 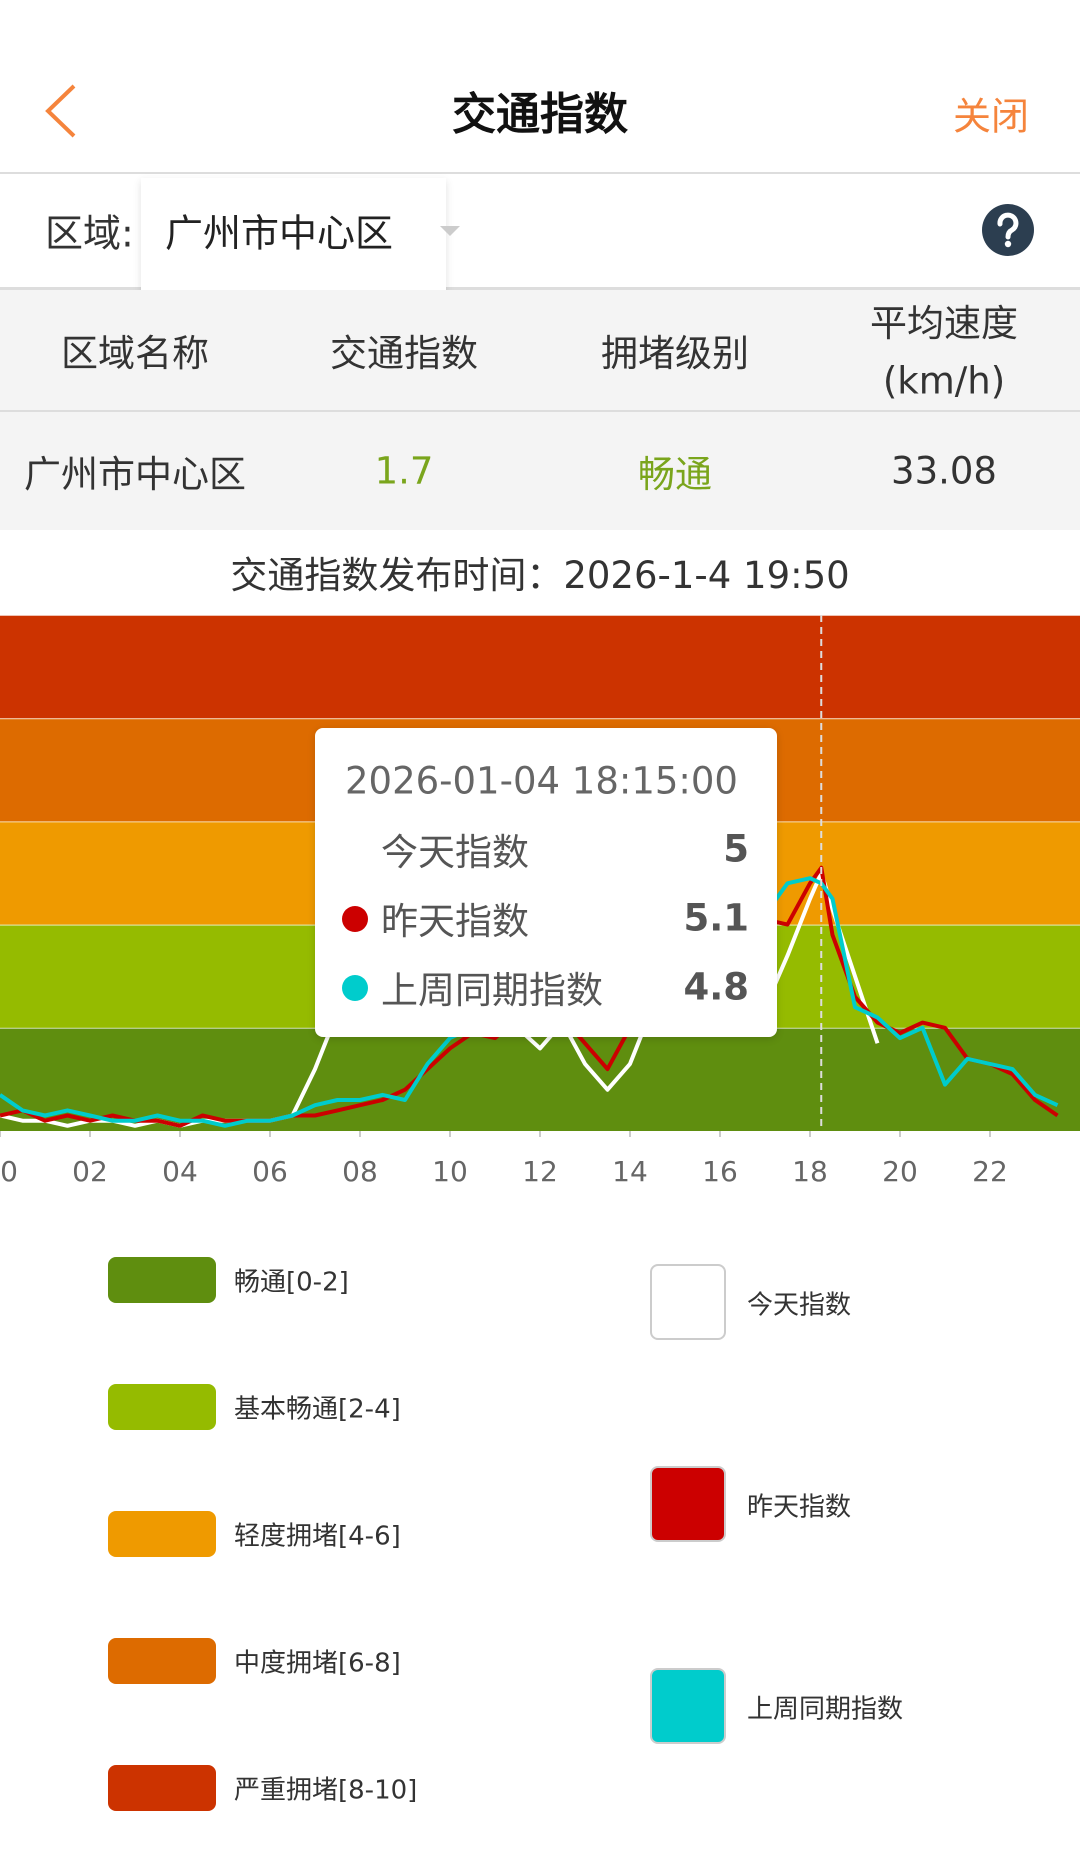 I want to click on tooltip-title: 2026-01-04 18:15:00, so click(x=541, y=781).